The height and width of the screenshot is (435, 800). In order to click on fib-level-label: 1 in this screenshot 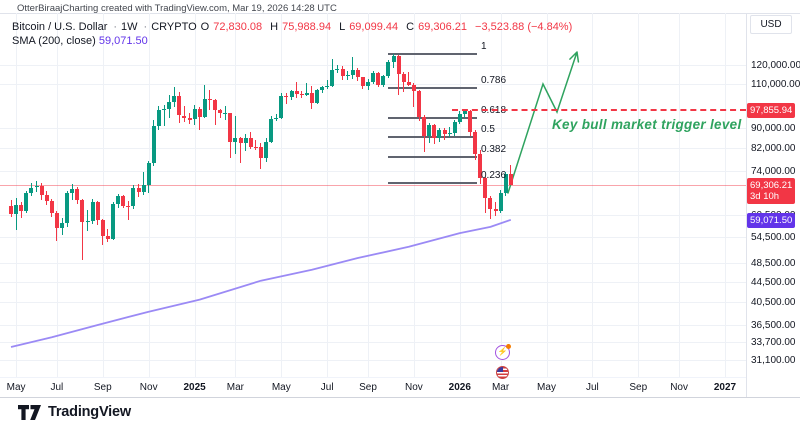, I will do `click(484, 46)`.